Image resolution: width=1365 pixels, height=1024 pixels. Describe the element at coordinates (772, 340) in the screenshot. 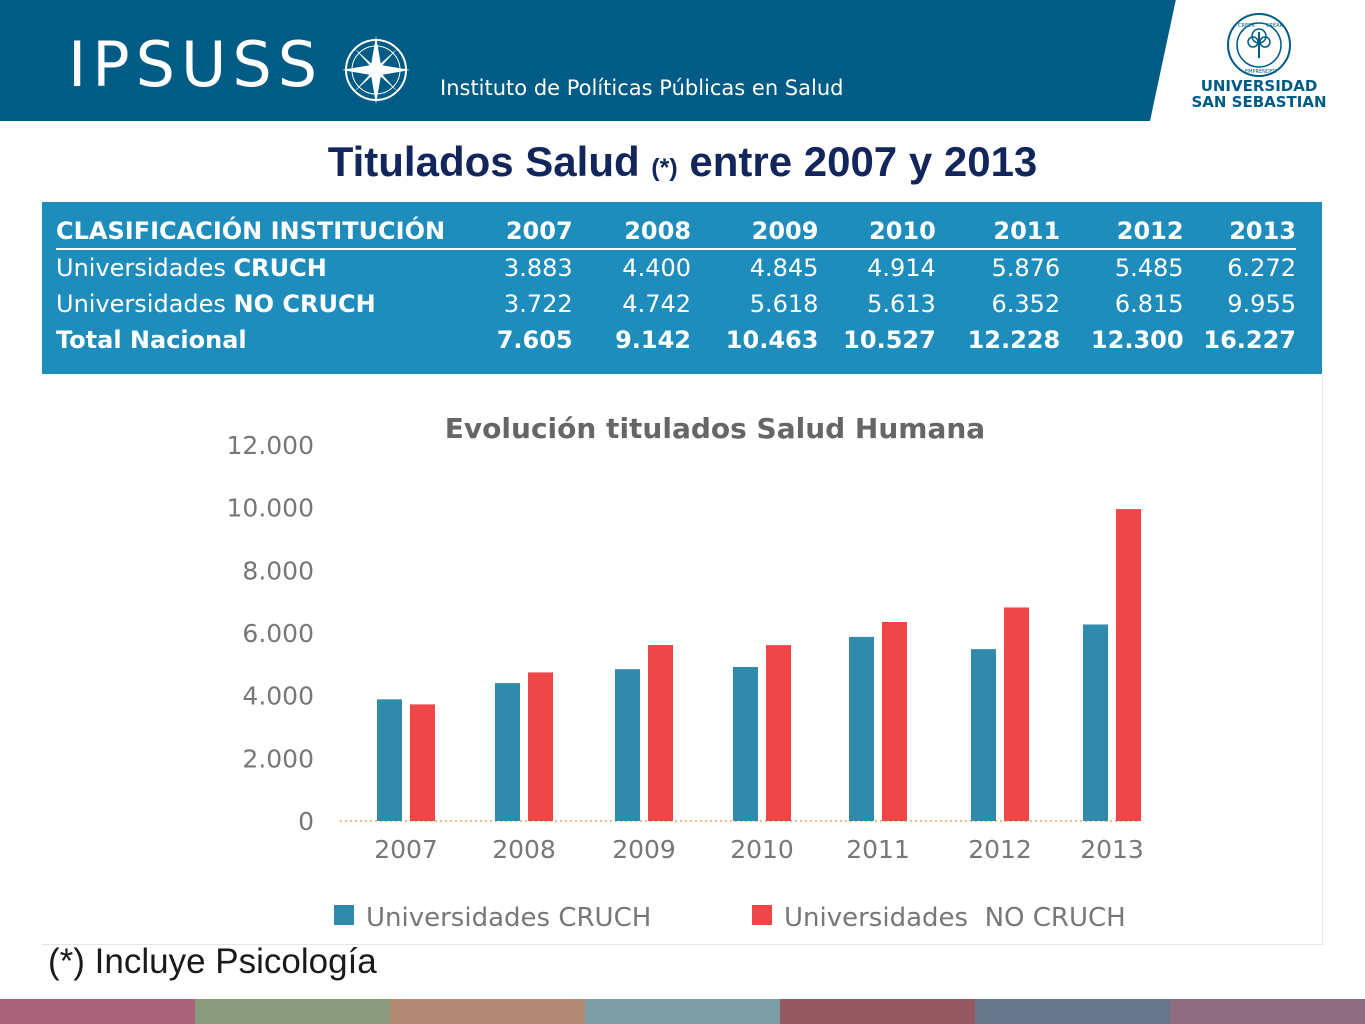

I see `table-cell: 10.463` at that location.